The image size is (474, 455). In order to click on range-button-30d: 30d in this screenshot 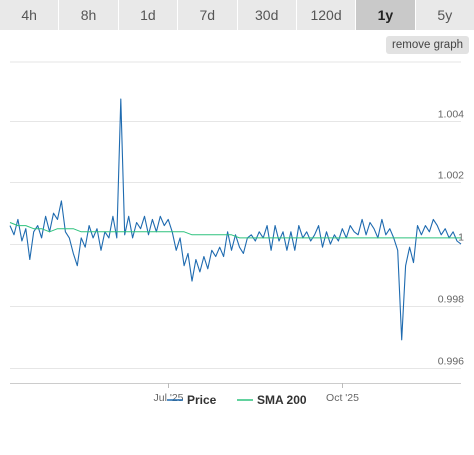, I will do `click(267, 15)`.